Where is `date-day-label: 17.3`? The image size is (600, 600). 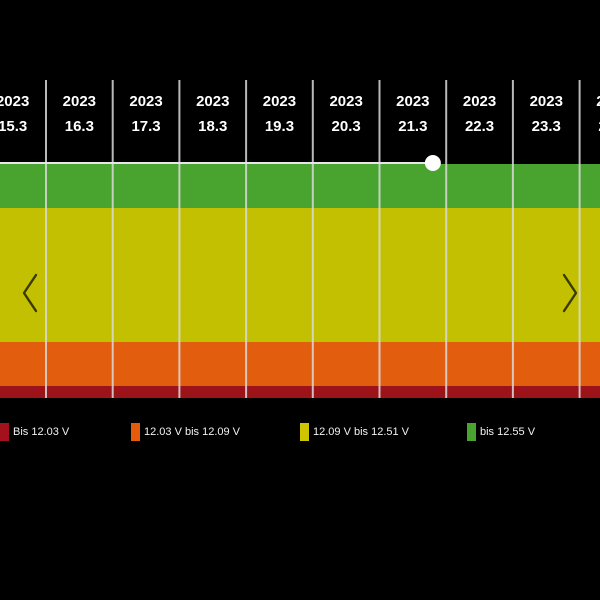
date-day-label: 17.3 is located at coordinates (145, 126).